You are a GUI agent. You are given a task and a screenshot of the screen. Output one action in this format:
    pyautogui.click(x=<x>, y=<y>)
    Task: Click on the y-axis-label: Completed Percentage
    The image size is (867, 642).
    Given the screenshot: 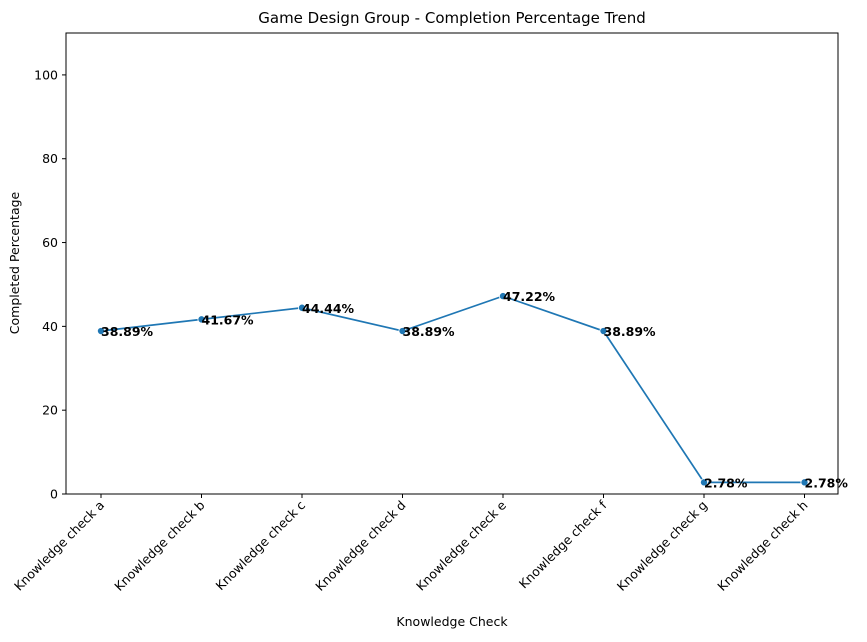 What is the action you would take?
    pyautogui.click(x=14, y=262)
    